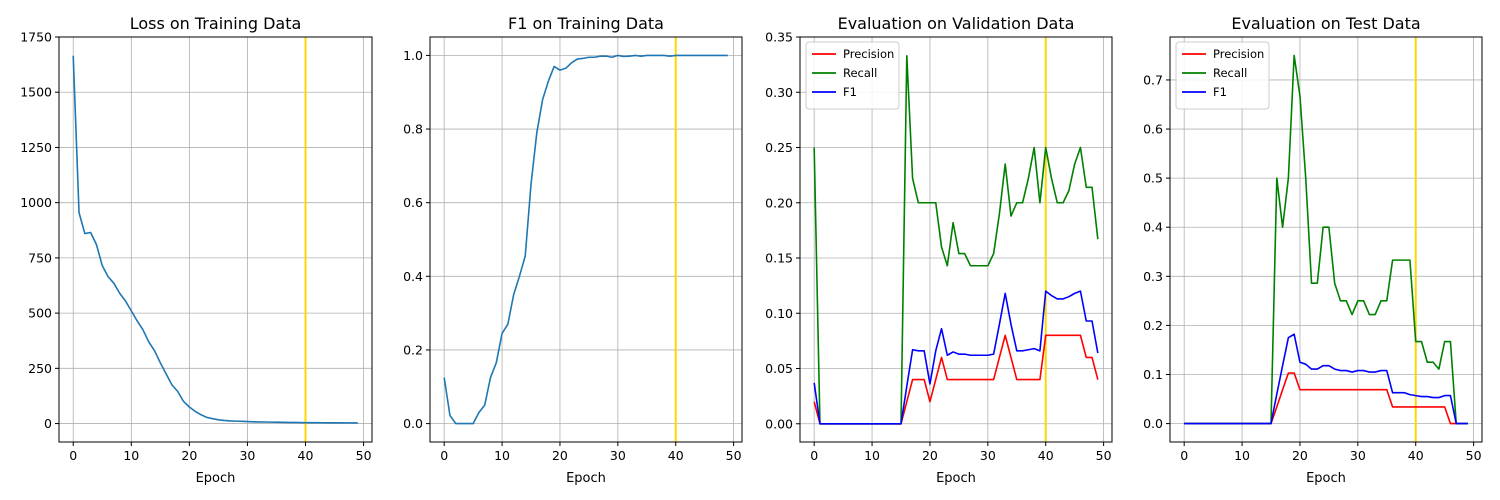 The height and width of the screenshot is (500, 1500). I want to click on chart-3-xtick-label-4: 40, so click(1416, 455).